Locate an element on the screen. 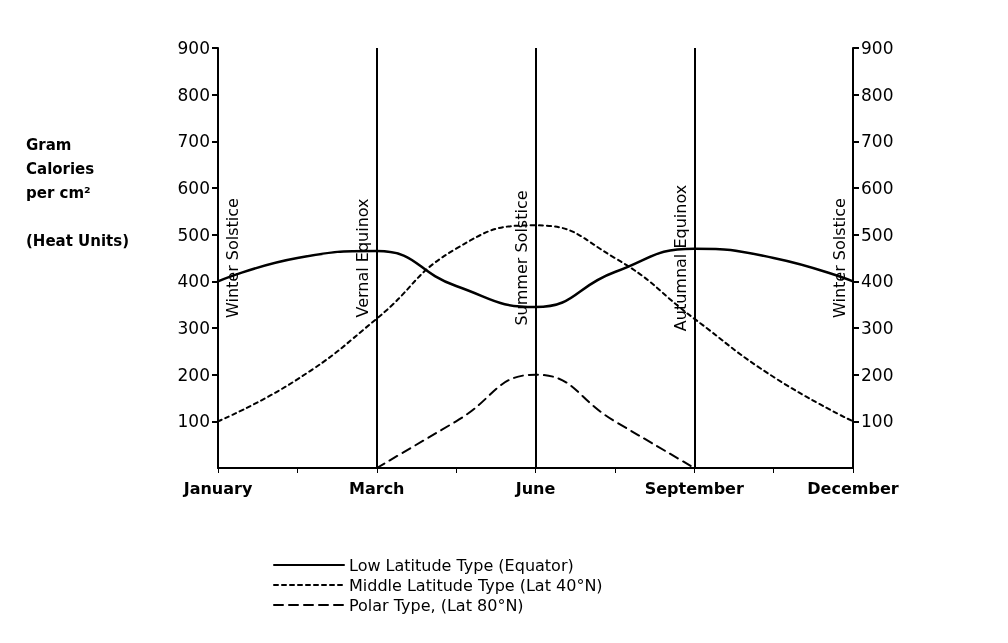 Image resolution: width=1008 pixels, height=643 pixels. ref-line-label: Autumnal Equinox is located at coordinates (680, 258).